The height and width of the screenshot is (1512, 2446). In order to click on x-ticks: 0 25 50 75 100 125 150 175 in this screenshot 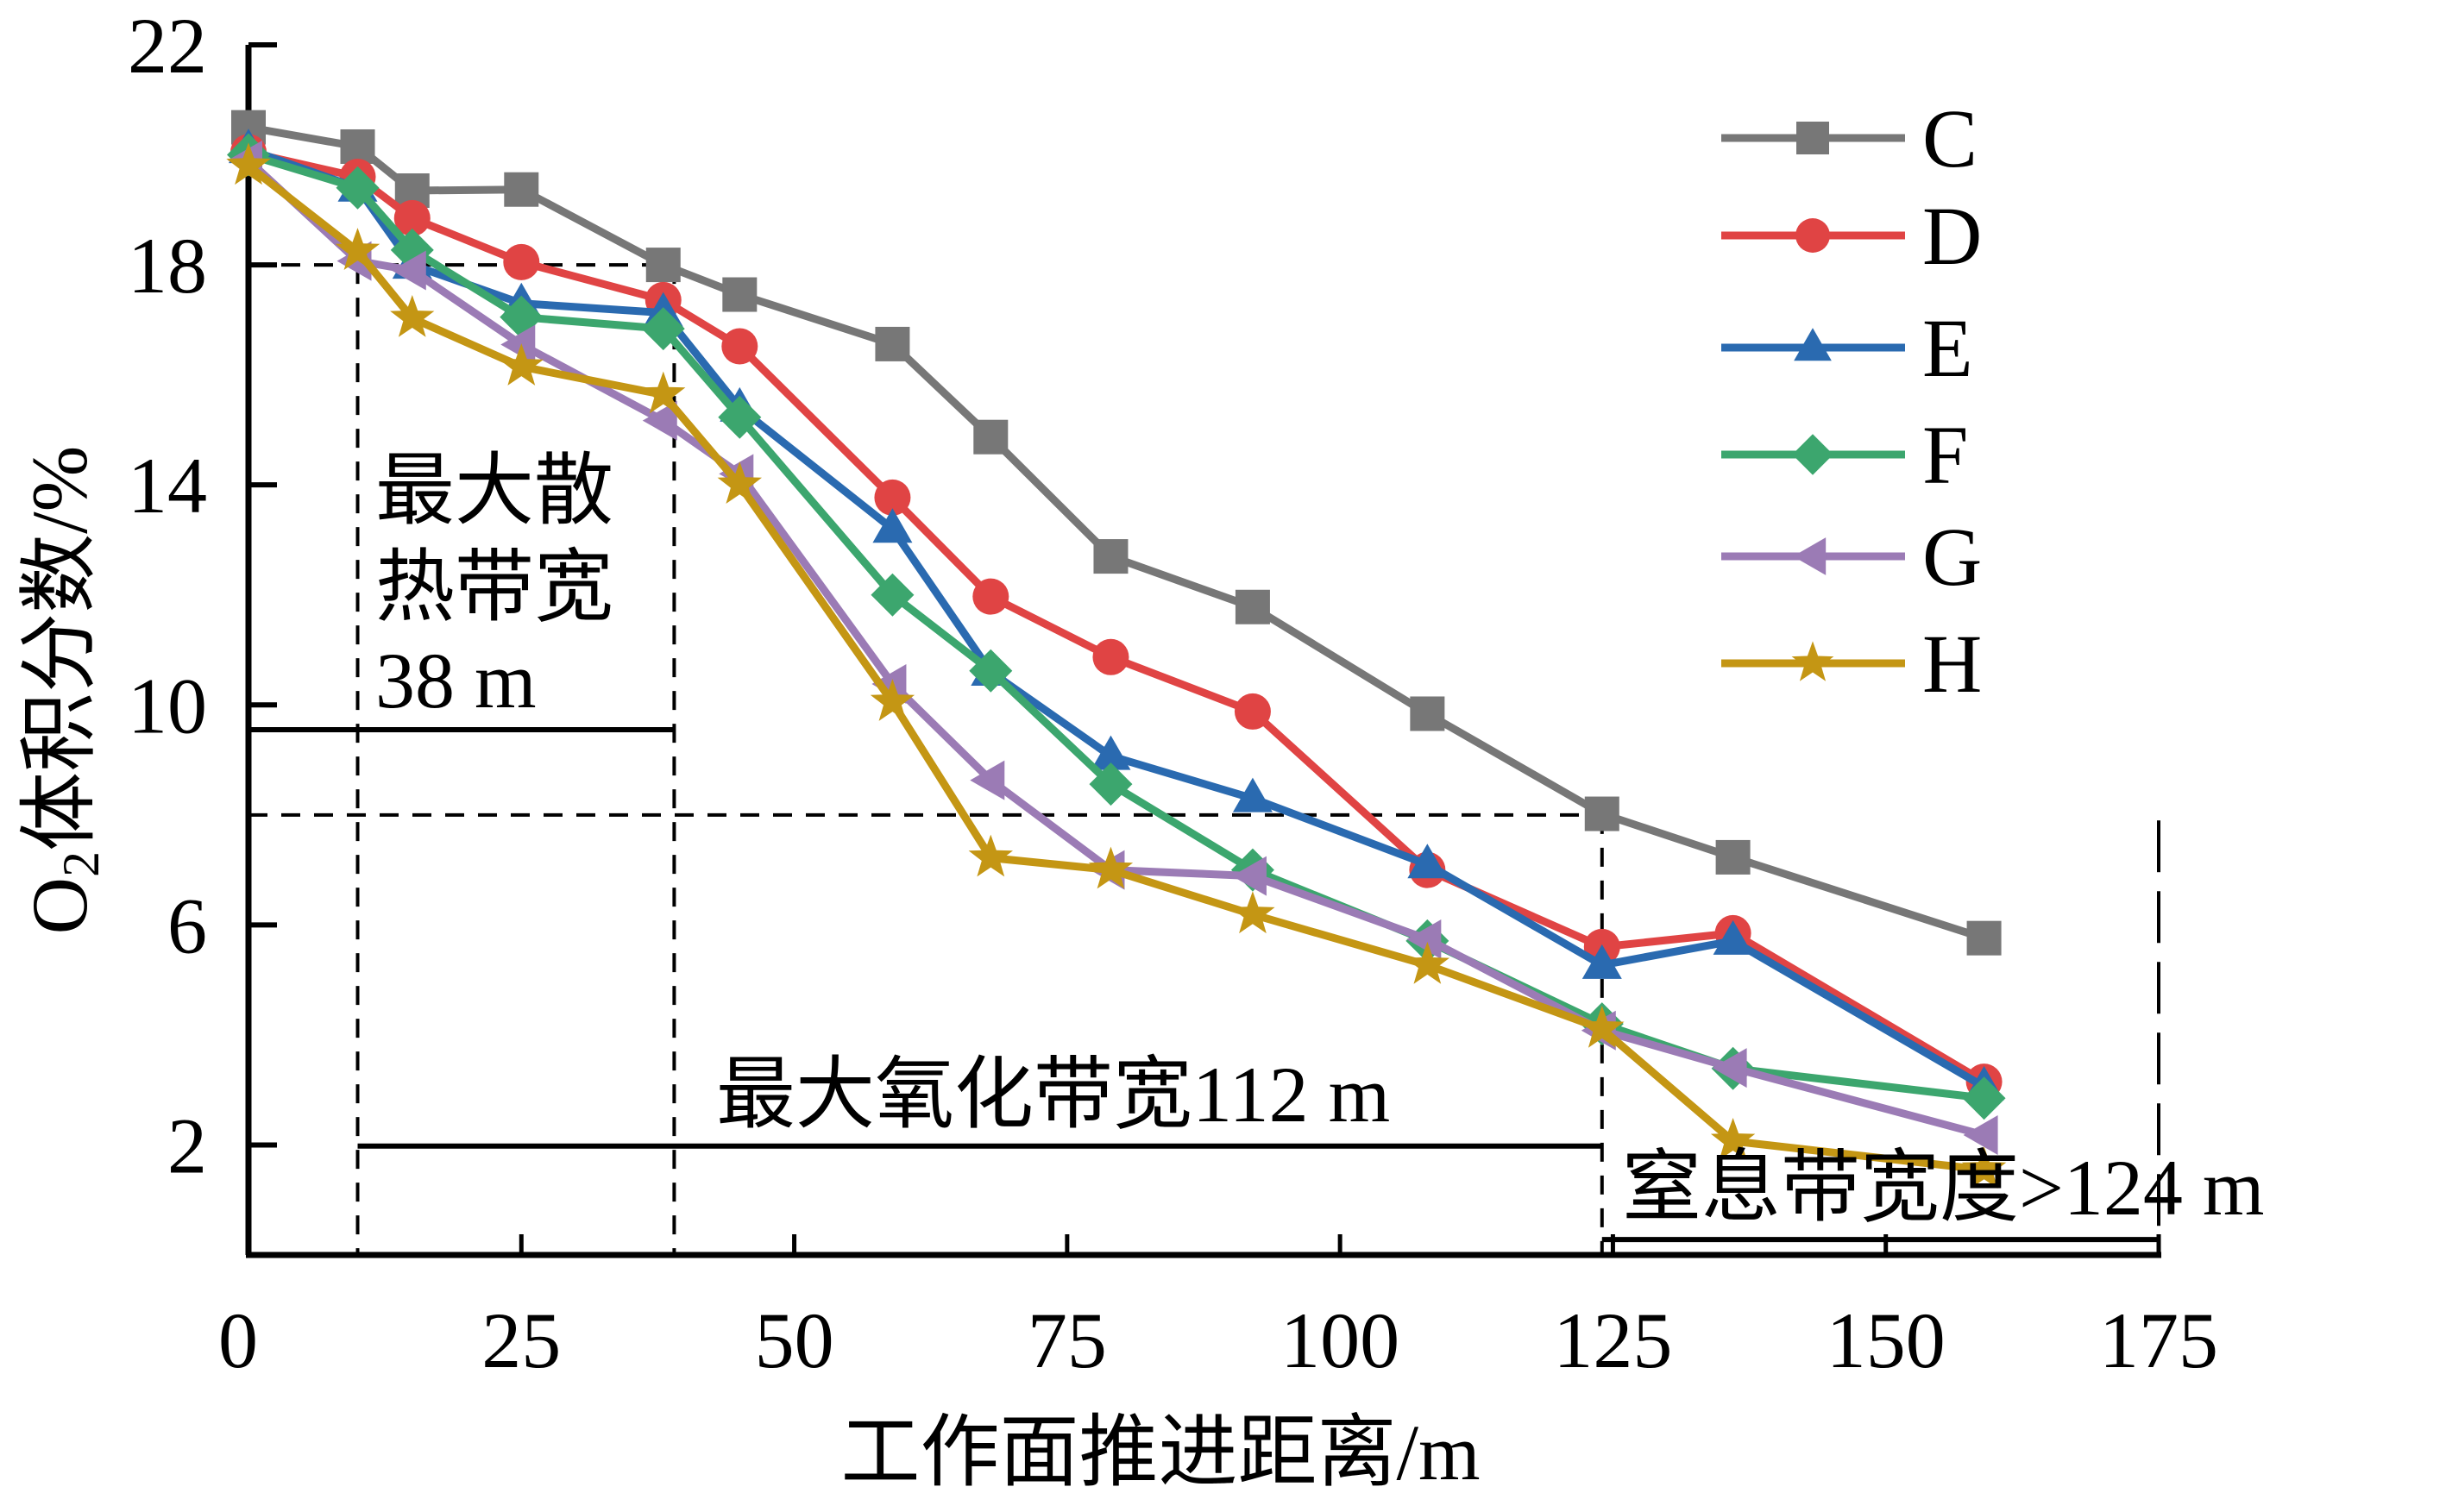, I will do `click(1218, 1309)`.